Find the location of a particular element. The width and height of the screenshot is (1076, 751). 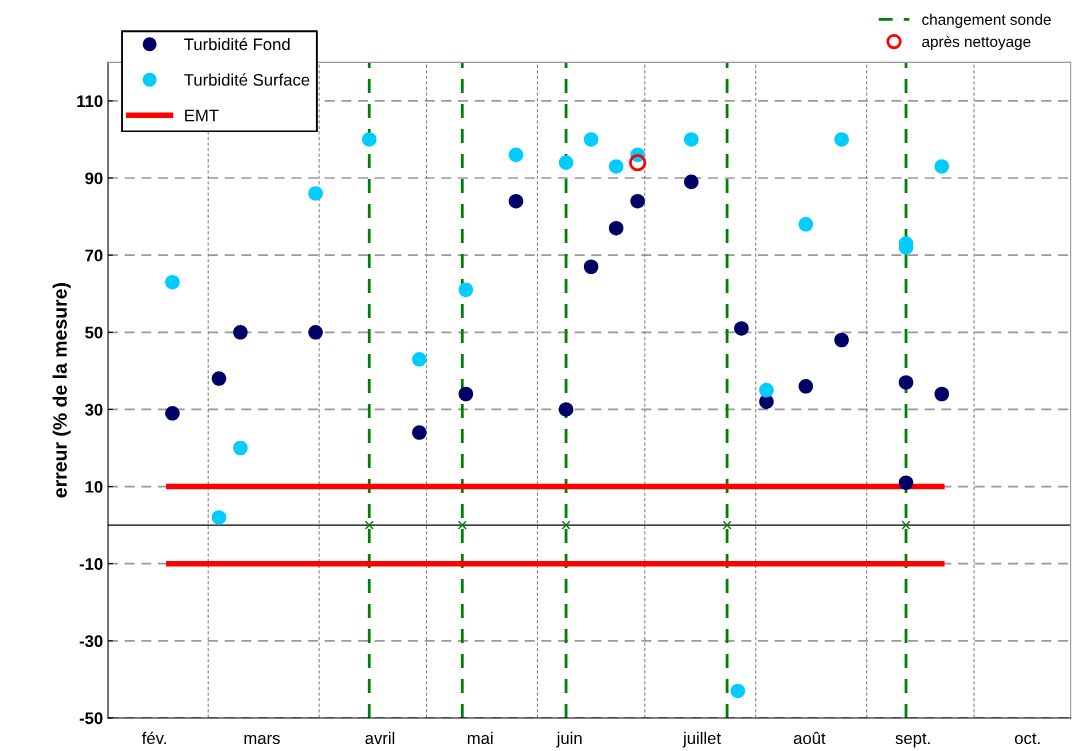

y-tick-label: 110 is located at coordinates (90, 101).